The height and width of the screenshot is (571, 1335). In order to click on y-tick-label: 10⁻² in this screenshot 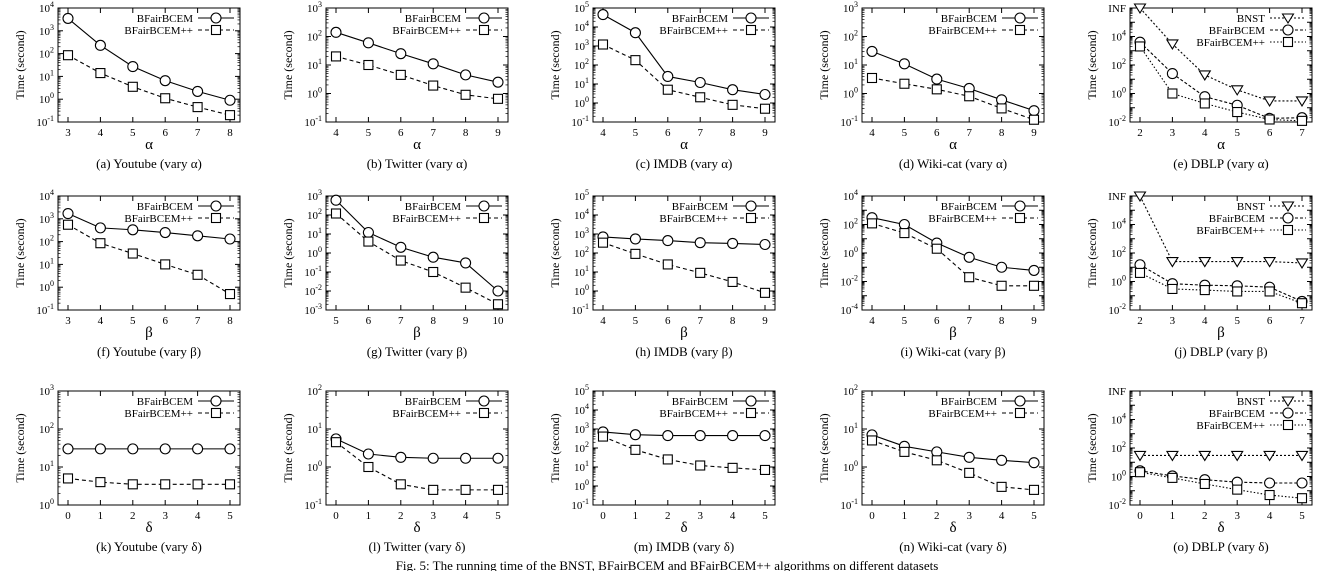, I will do `click(1117, 121)`.